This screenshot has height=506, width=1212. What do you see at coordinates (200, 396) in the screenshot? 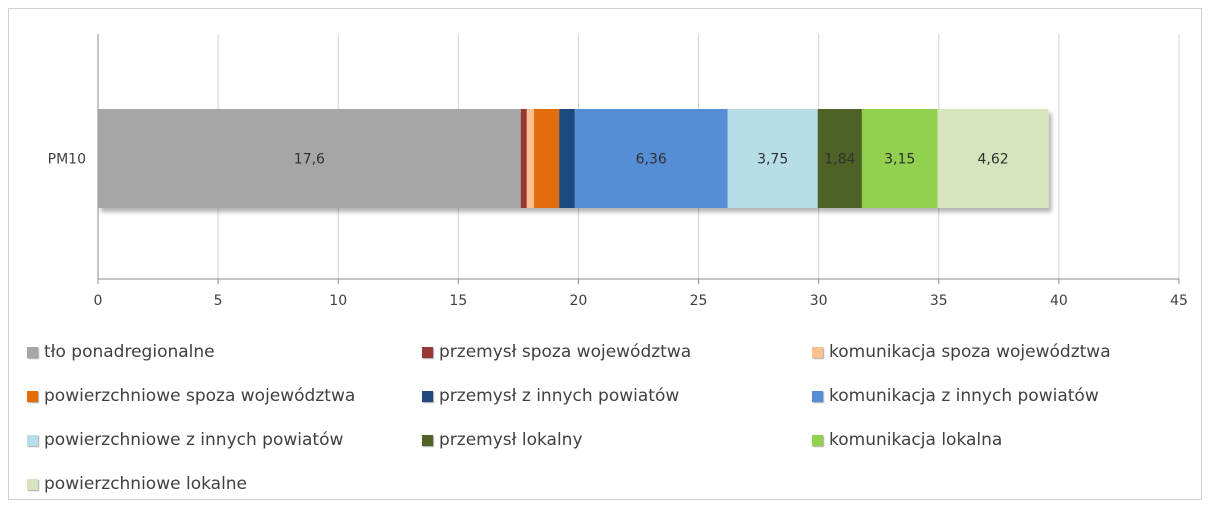
I see `legend-label: powierzchniowe spoza województwa` at bounding box center [200, 396].